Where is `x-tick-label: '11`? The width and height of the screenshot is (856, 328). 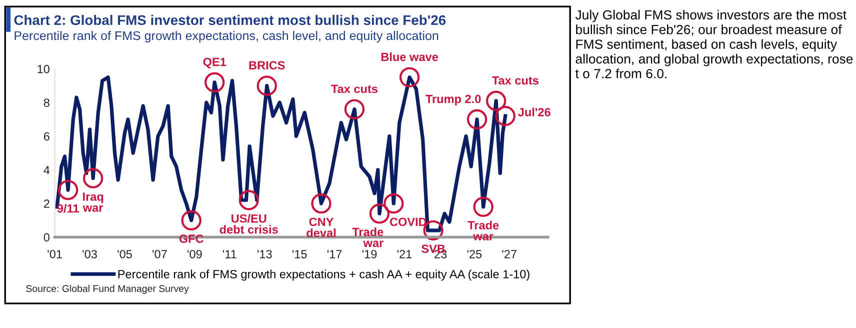
x-tick-label: '11 is located at coordinates (229, 254).